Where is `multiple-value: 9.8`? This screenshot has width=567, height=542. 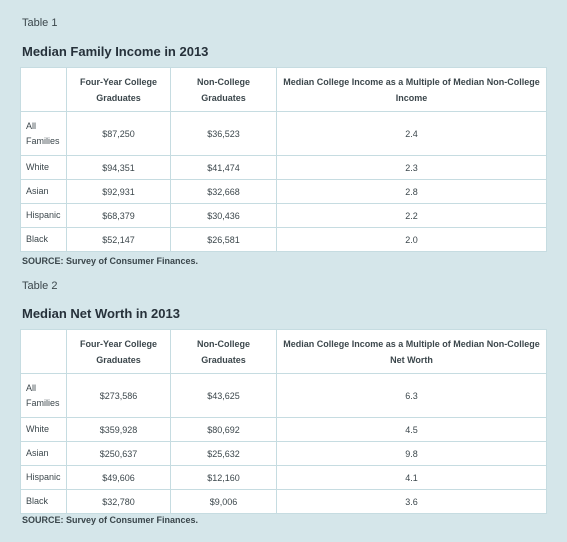
multiple-value: 9.8 is located at coordinates (411, 453).